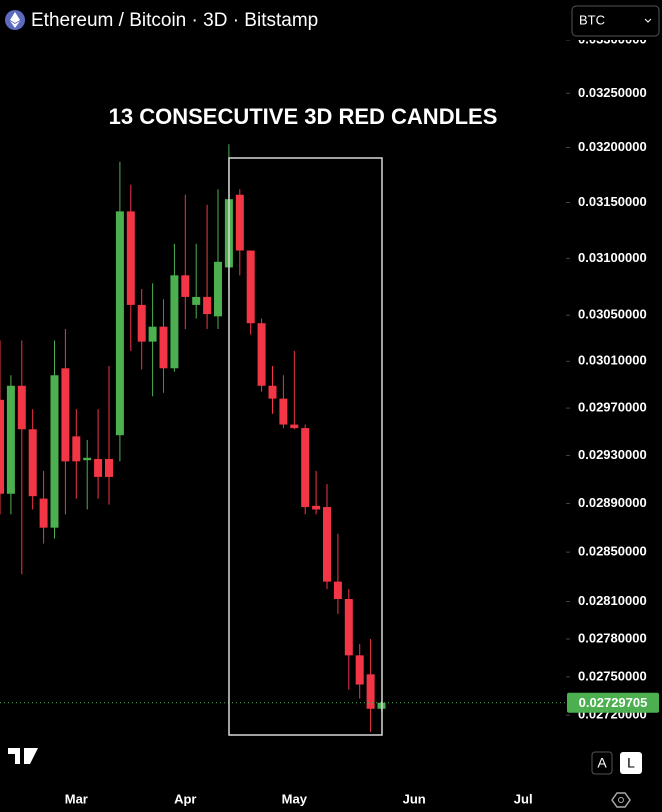  Describe the element at coordinates (76, 798) in the screenshot. I see `x-tick-label: Mar` at that location.